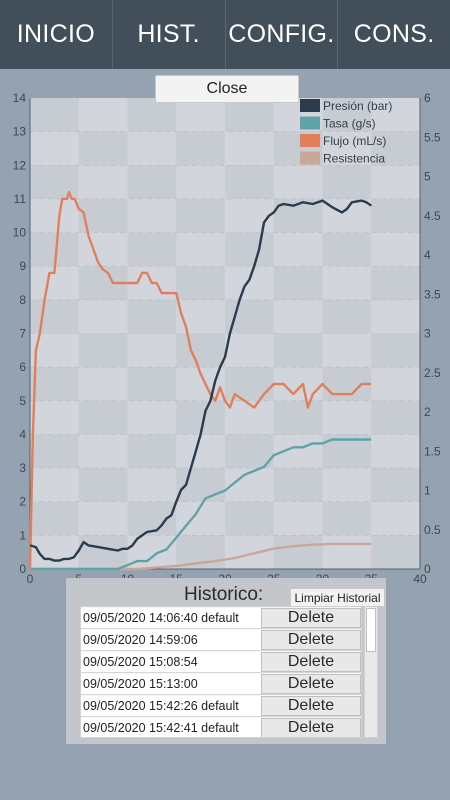 This screenshot has width=450, height=800. What do you see at coordinates (427, 412) in the screenshot?
I see `y-right-tick-label: 2` at bounding box center [427, 412].